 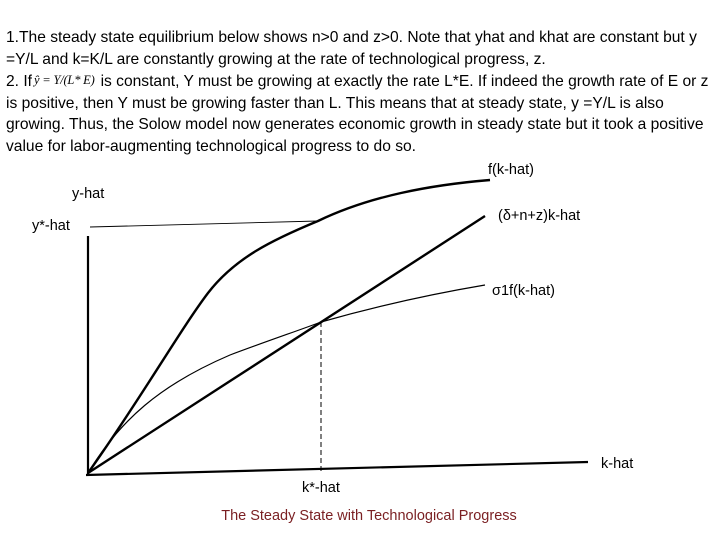 What do you see at coordinates (321, 488) in the screenshot?
I see `k-star-label: k*-hat` at bounding box center [321, 488].